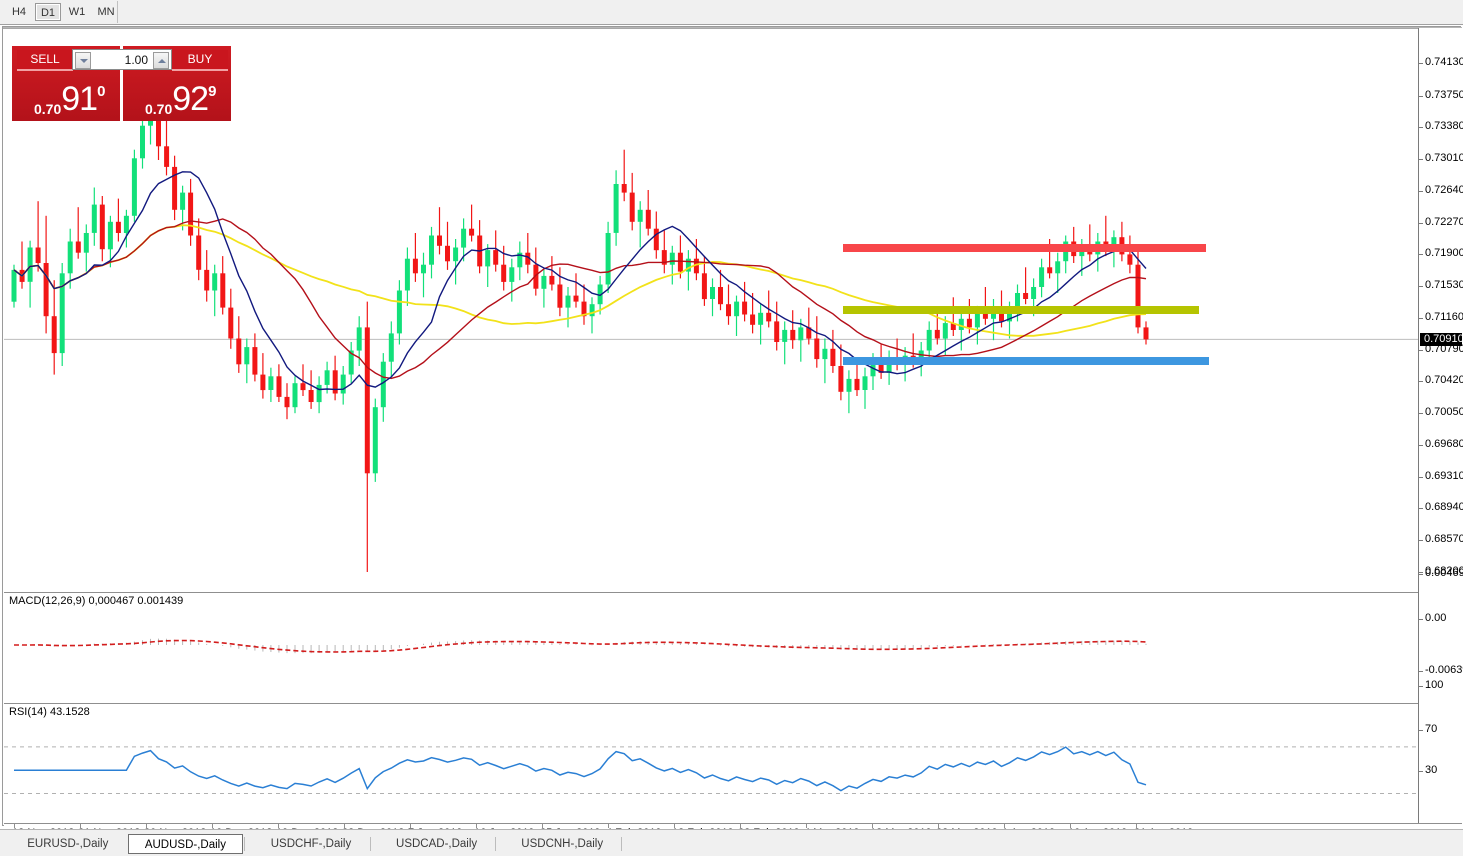  Describe the element at coordinates (48, 109) in the screenshot. I see `sell-price-prefix: 0.70` at that location.